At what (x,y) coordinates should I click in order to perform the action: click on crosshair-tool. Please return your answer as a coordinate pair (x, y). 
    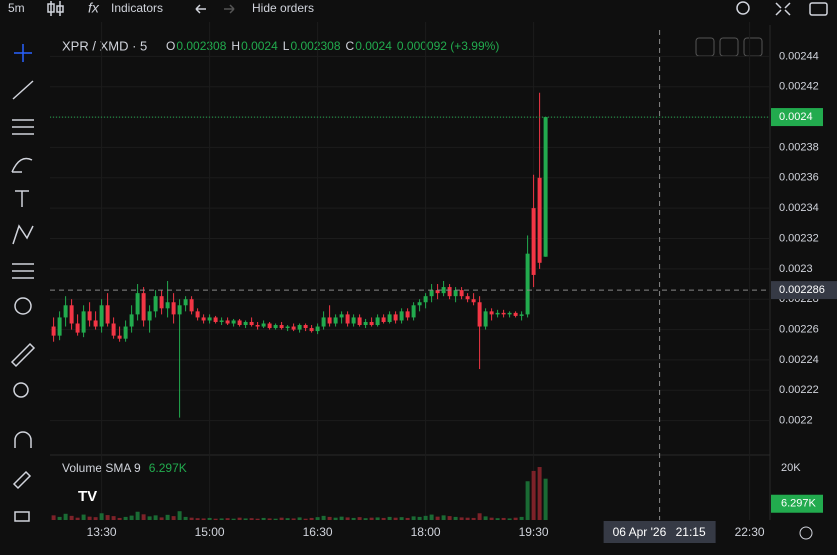
    Looking at the image, I should click on (23, 53).